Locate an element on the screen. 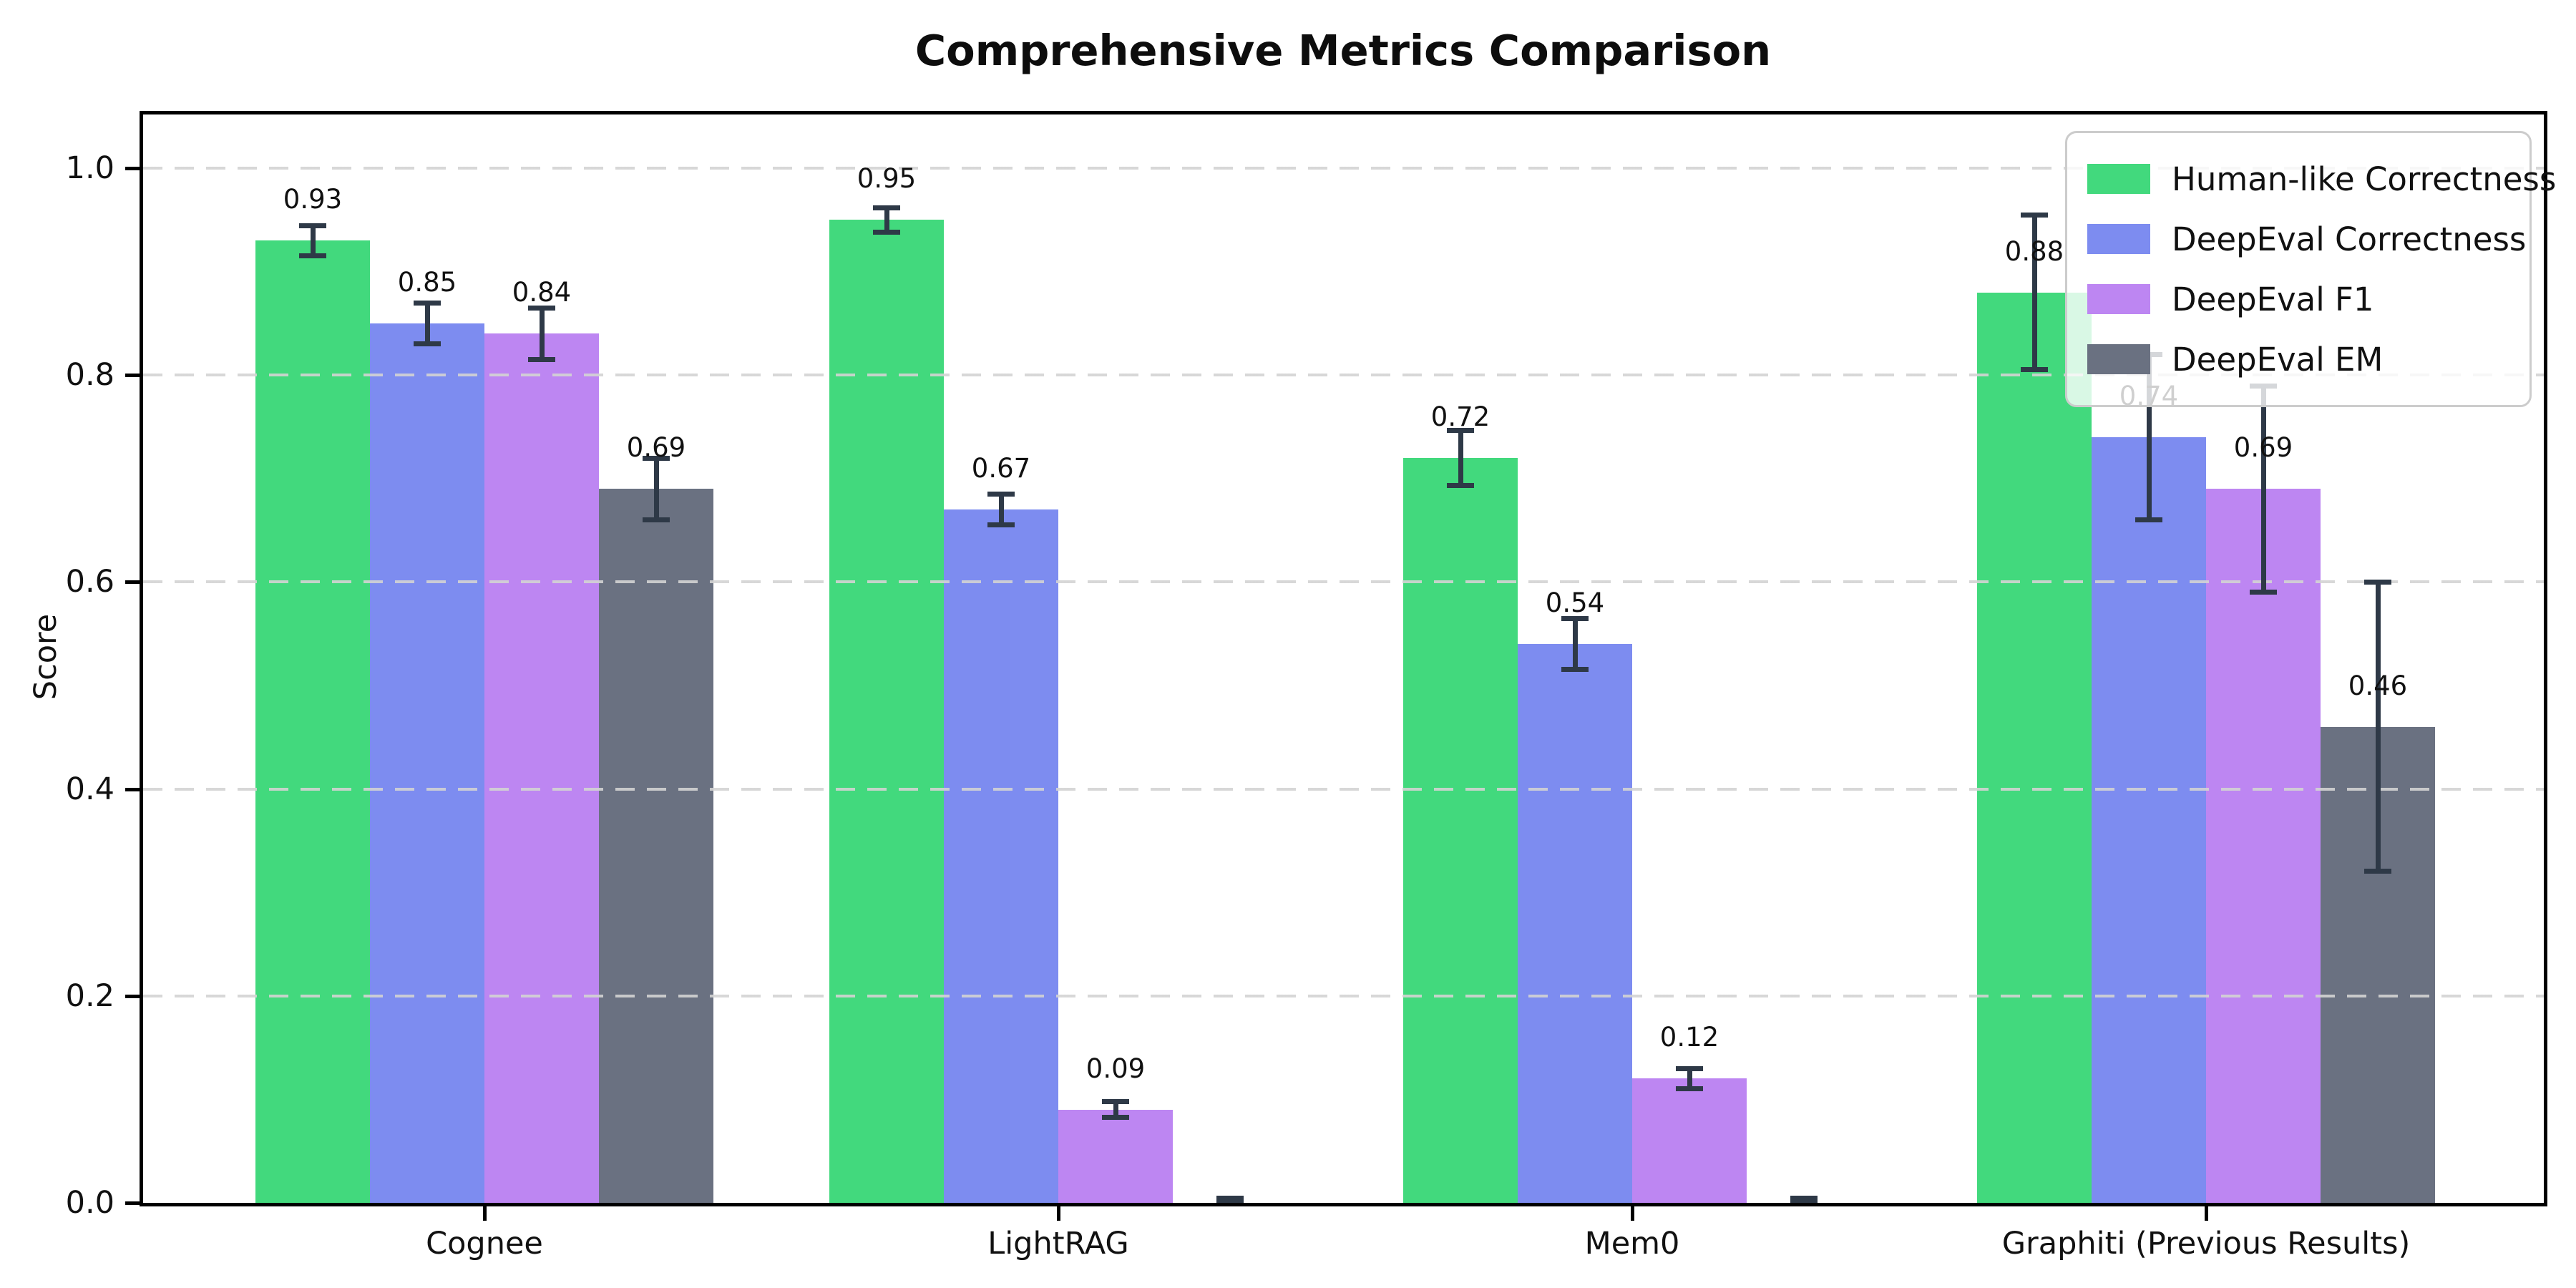 The width and height of the screenshot is (2576, 1288). bar-deepeval-f1-lightrag-error-cap-top is located at coordinates (1115, 1102).